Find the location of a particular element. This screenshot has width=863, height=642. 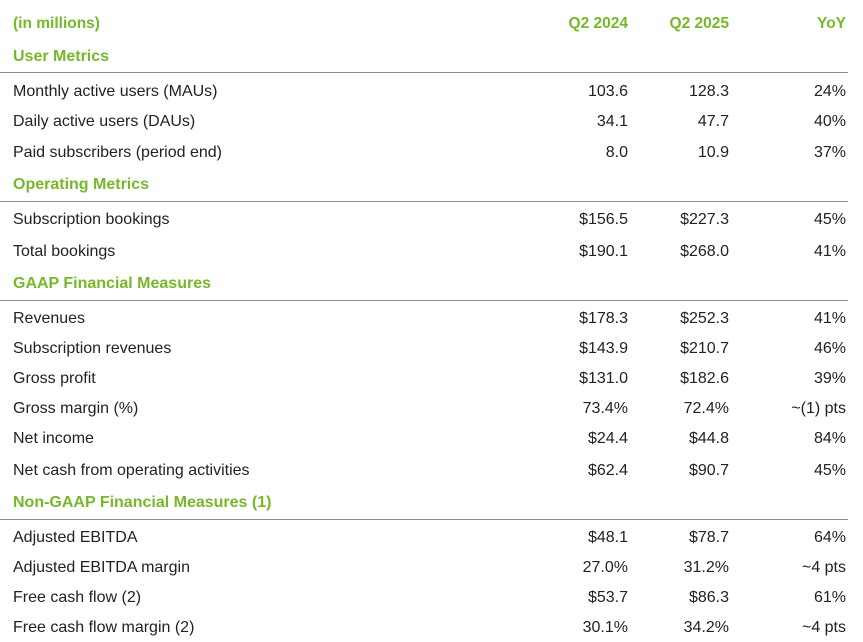

metric-label: Monthly active users (MAUs) is located at coordinates (115, 91).